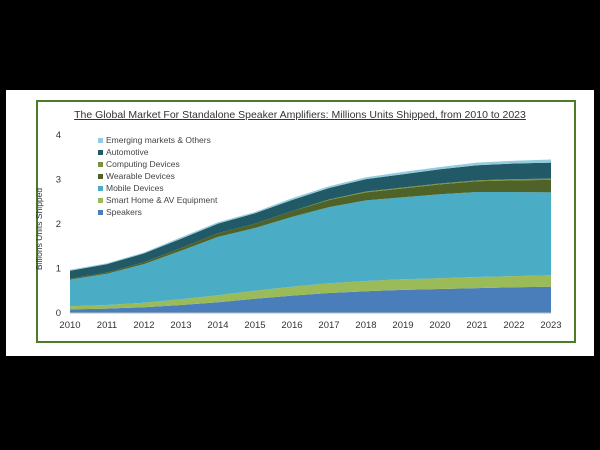 The height and width of the screenshot is (450, 600). What do you see at coordinates (143, 164) in the screenshot?
I see `legend-label: Computing Devices` at bounding box center [143, 164].